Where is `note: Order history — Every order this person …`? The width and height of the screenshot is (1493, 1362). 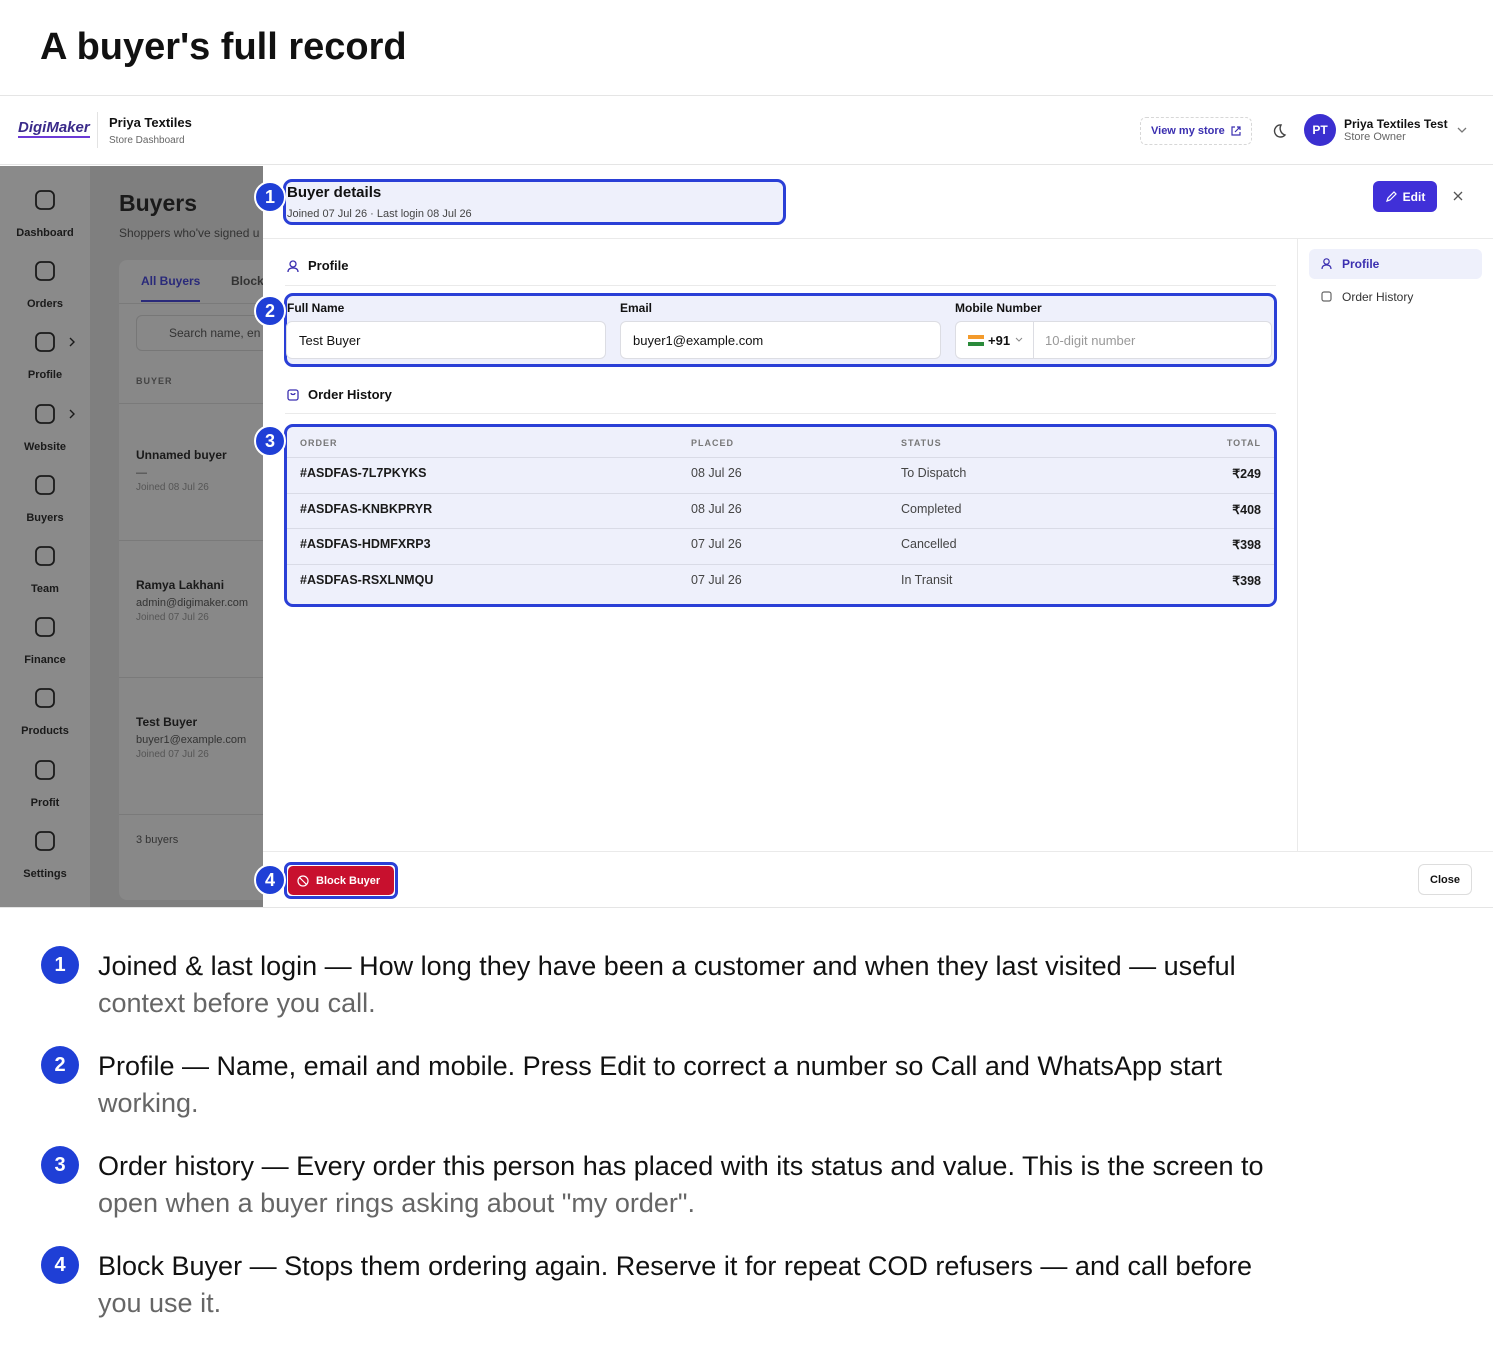 note: Order history — Every order this person … is located at coordinates (700, 1185).